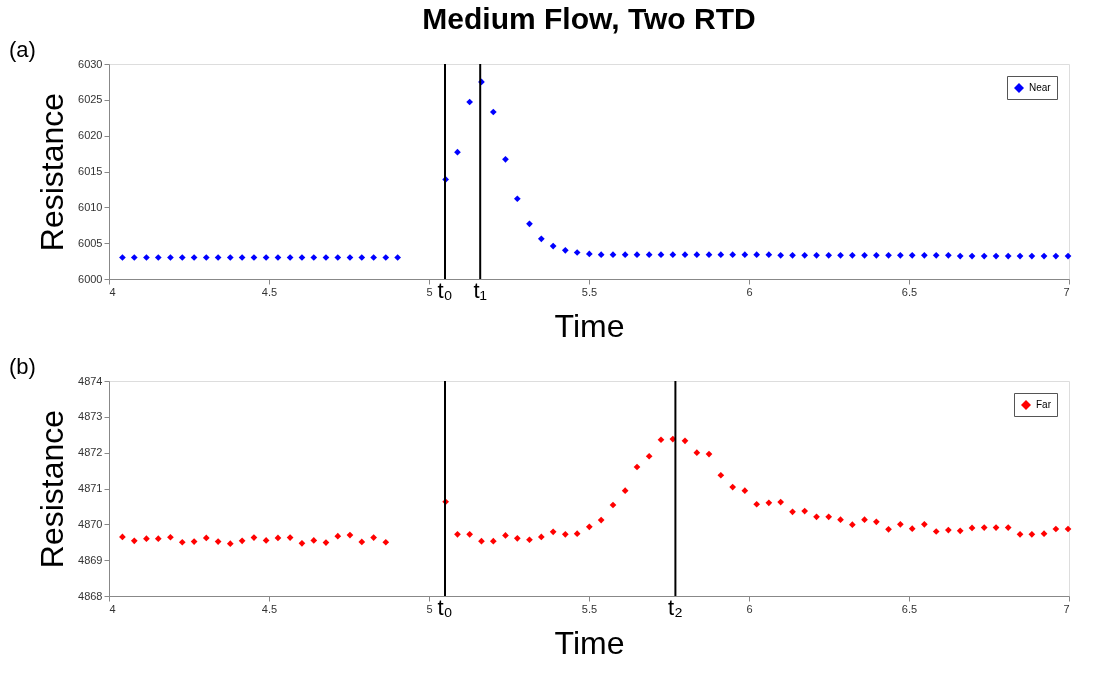 The image size is (1114, 678). Describe the element at coordinates (90, 135) in the screenshot. I see `y-tick-label: 6020` at that location.